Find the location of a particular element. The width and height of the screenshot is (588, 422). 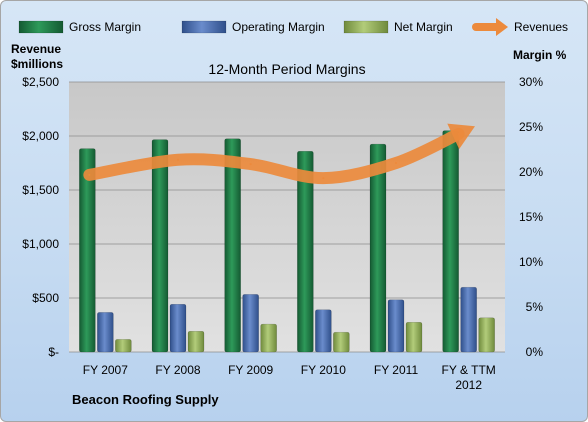

right-tick-label: 5% is located at coordinates (535, 307).